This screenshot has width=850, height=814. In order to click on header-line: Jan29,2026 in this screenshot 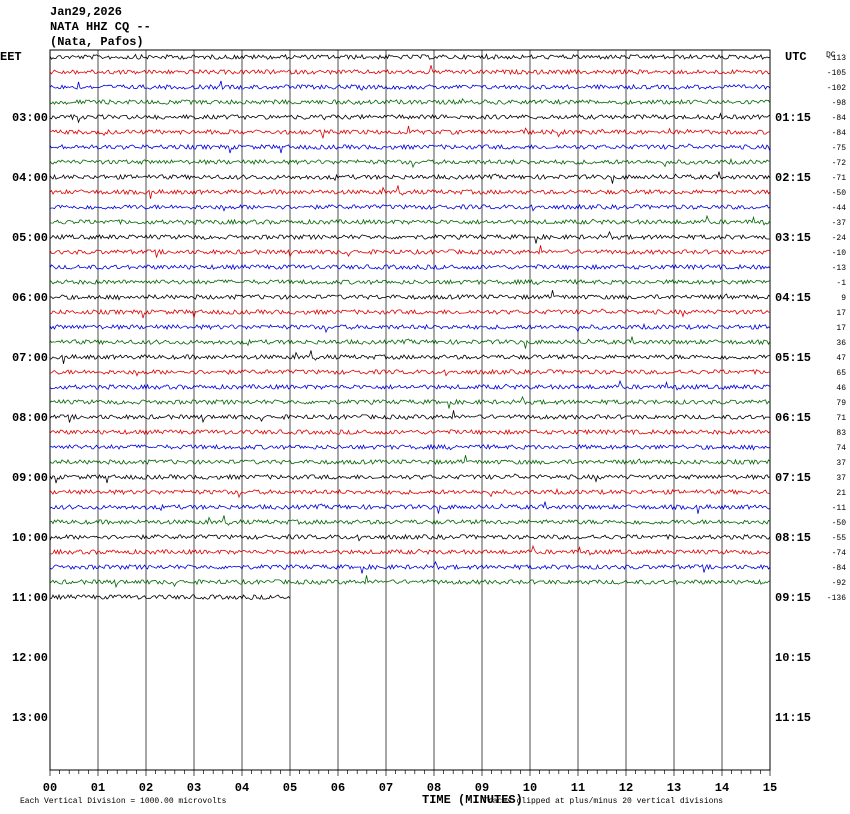, I will do `click(86, 12)`.